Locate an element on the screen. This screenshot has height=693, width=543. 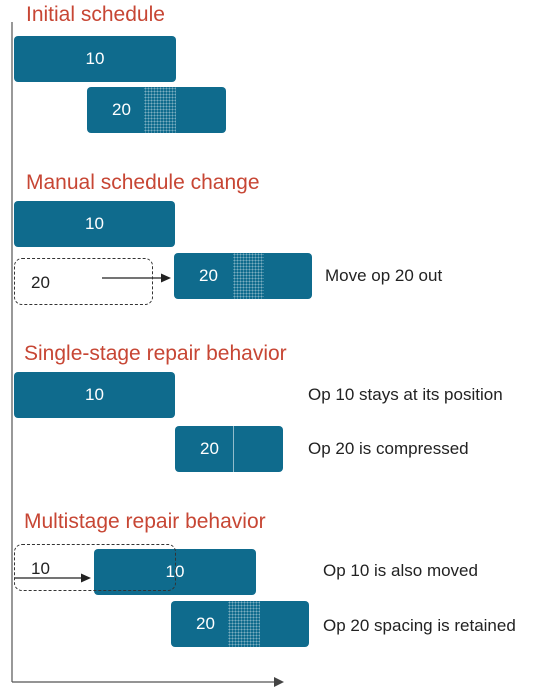
op-20-original-position: 20 is located at coordinates (83, 281).